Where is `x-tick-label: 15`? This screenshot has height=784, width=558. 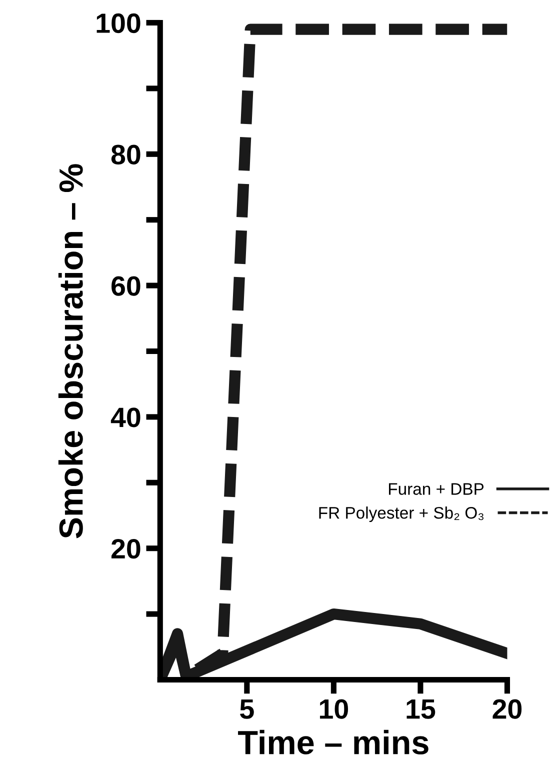 x-tick-label: 15 is located at coordinates (421, 709).